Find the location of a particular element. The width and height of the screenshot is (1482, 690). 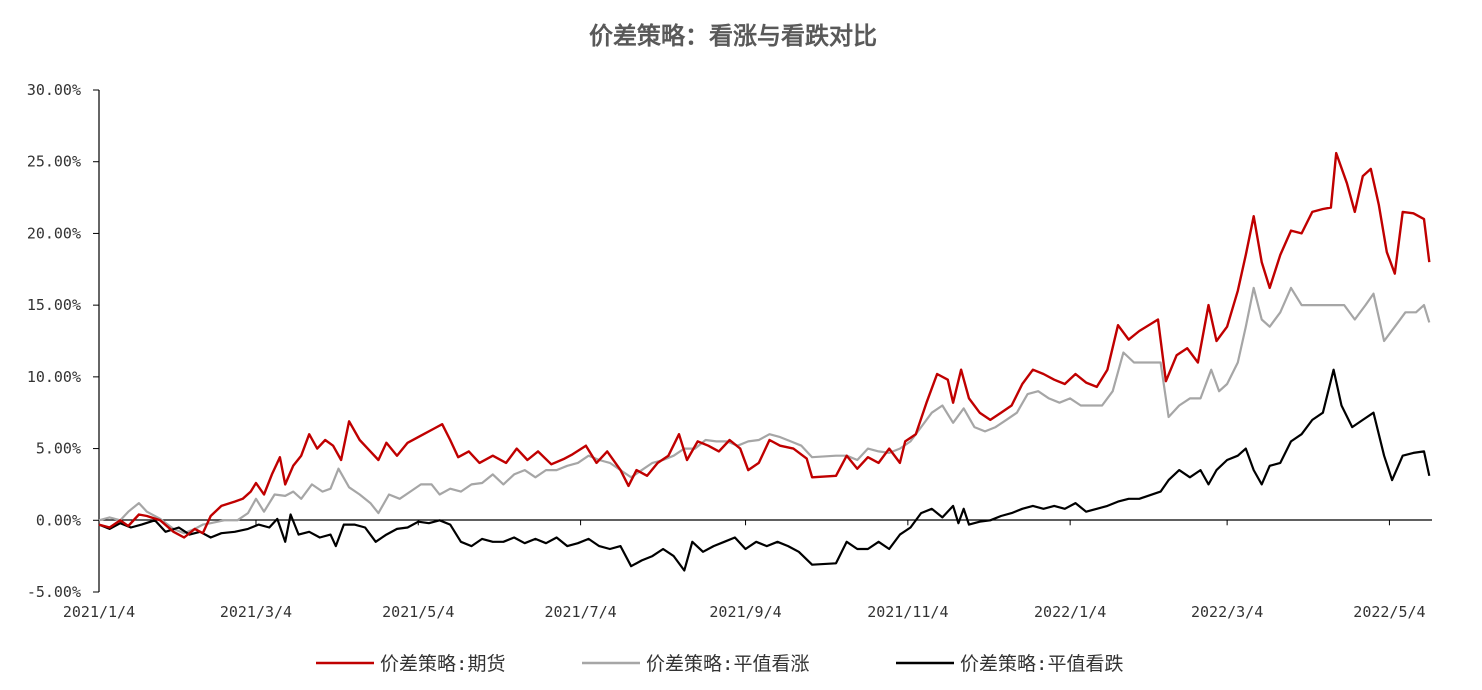

legend-label: 价差策略:平值看跌 is located at coordinates (1041, 664).